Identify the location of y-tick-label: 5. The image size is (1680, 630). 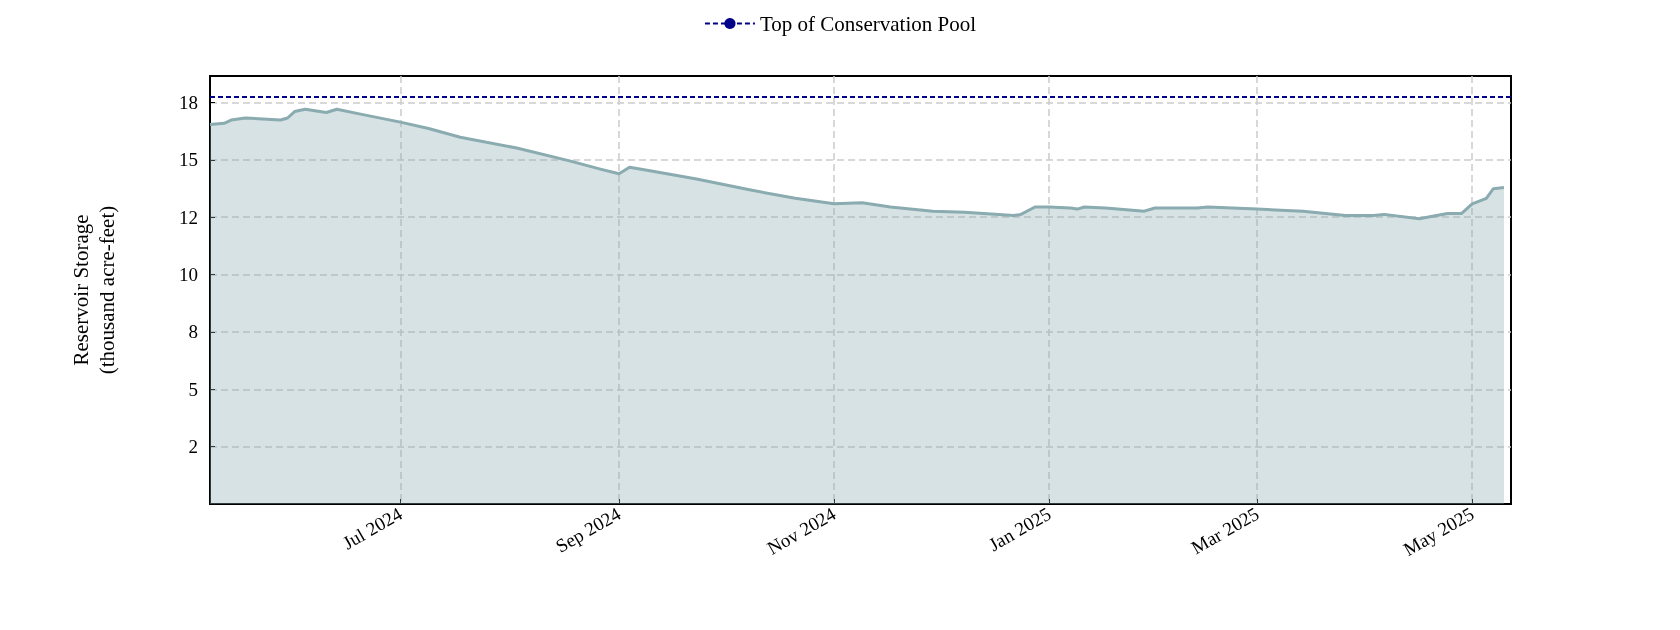
(193, 389).